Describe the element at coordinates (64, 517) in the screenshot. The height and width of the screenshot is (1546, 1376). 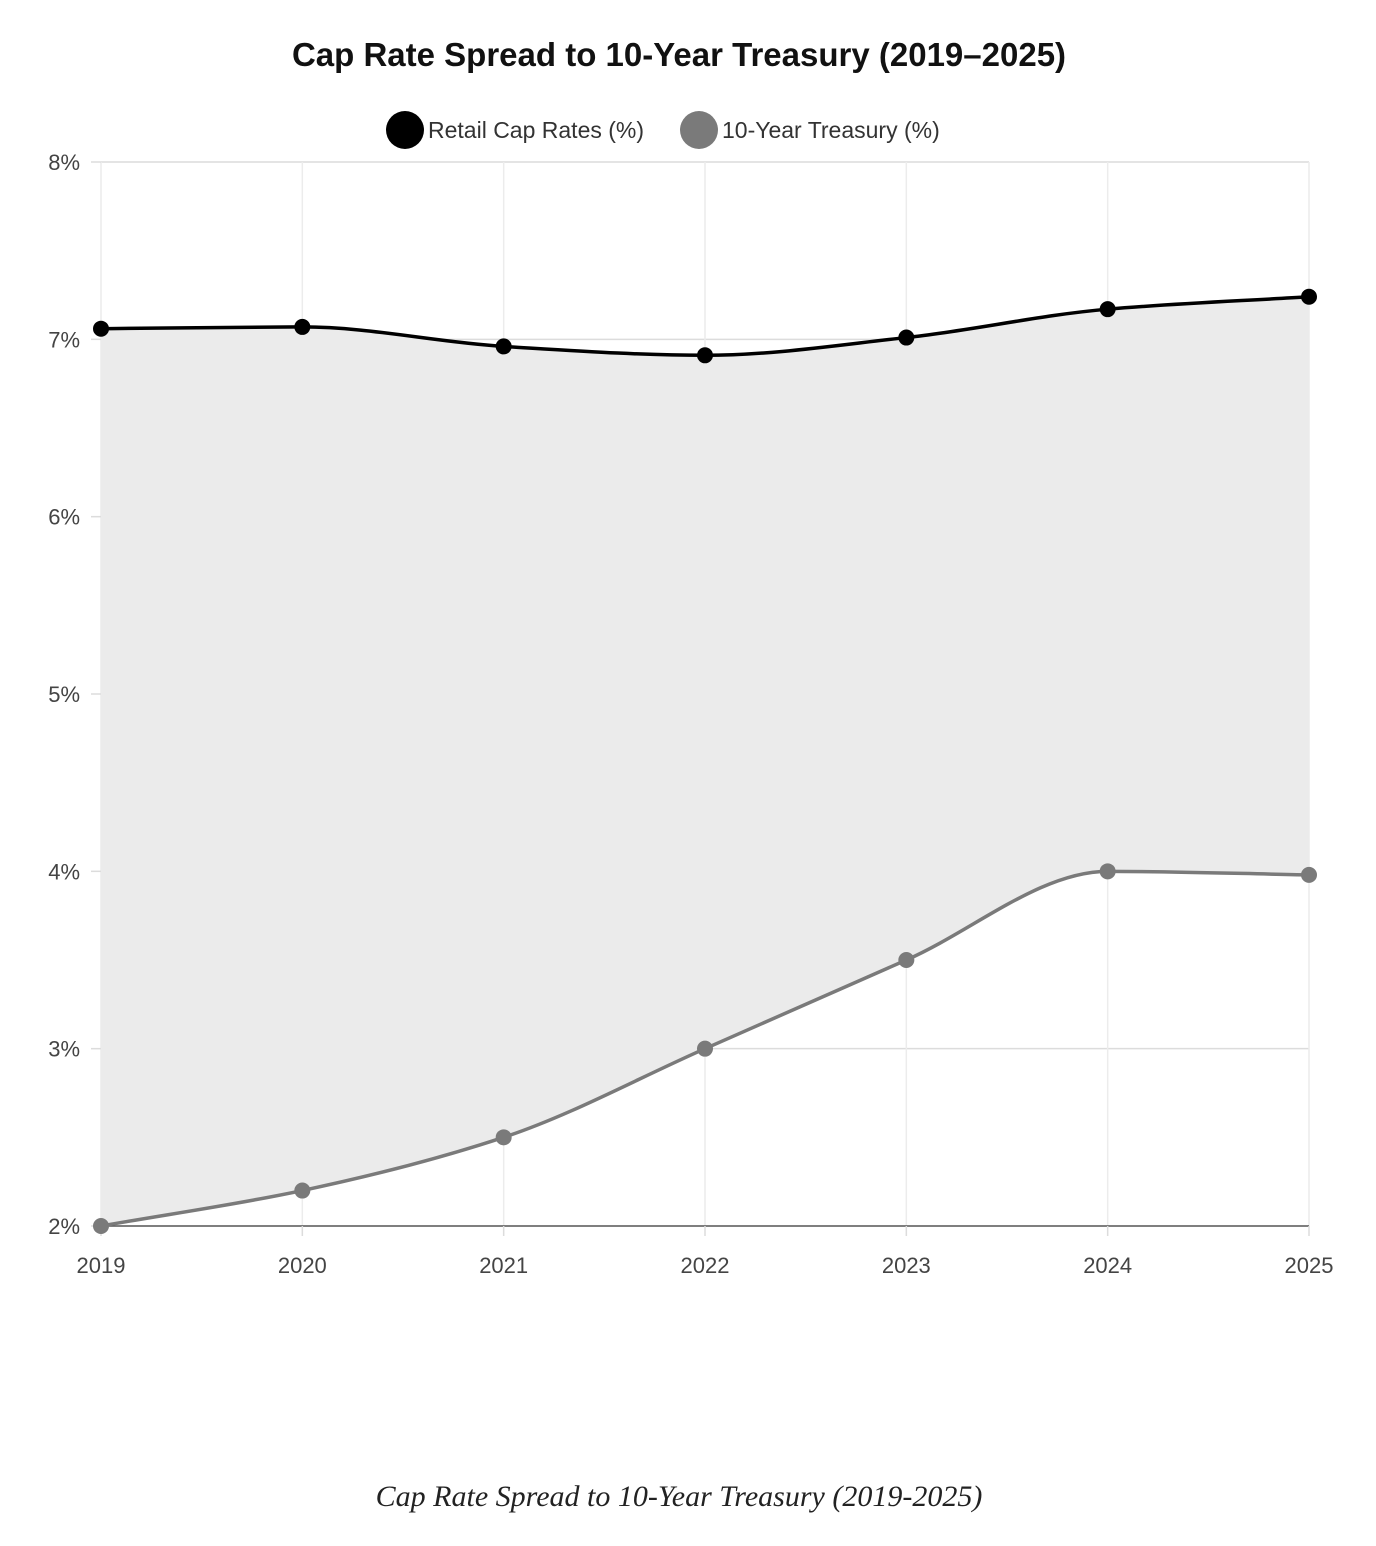
I see `y-tick-label: 6%` at that location.